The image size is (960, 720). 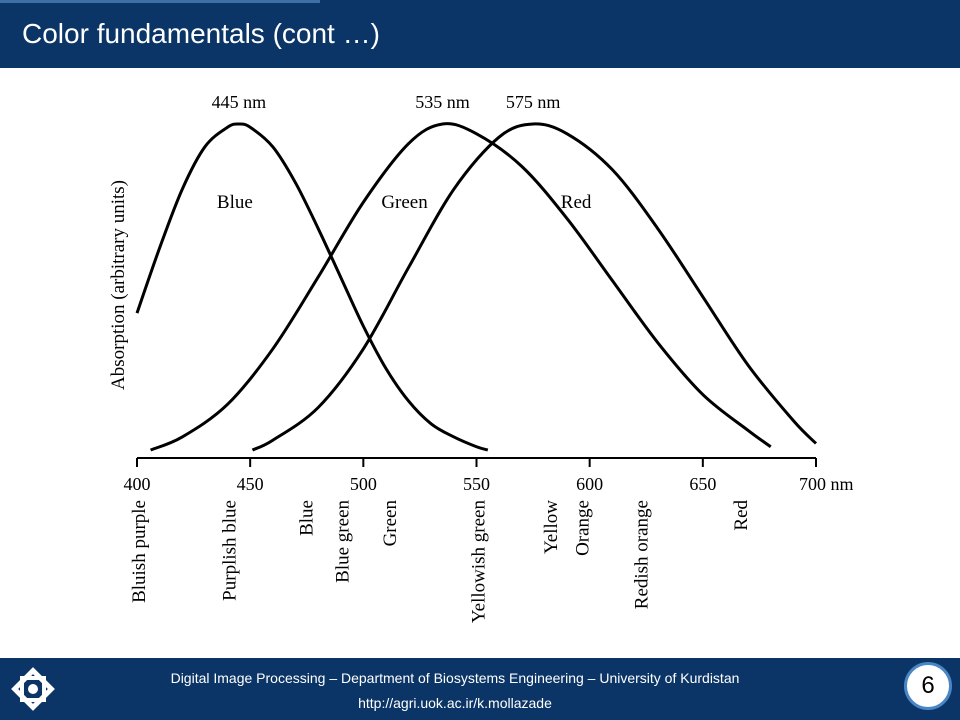 What do you see at coordinates (826, 484) in the screenshot?
I see `x-tick-label-700: 700 nm` at bounding box center [826, 484].